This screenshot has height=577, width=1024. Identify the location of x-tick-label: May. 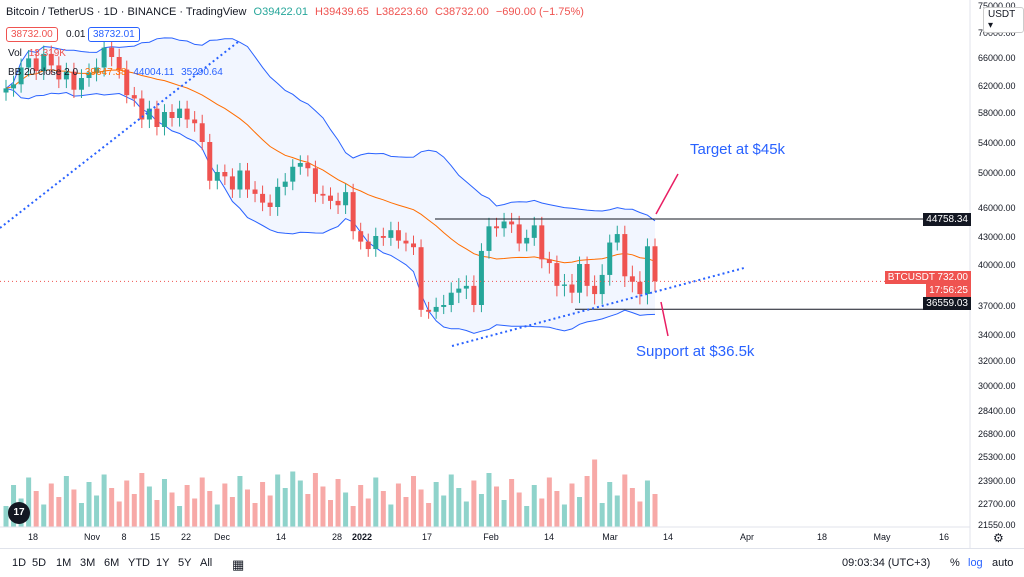
(882, 537).